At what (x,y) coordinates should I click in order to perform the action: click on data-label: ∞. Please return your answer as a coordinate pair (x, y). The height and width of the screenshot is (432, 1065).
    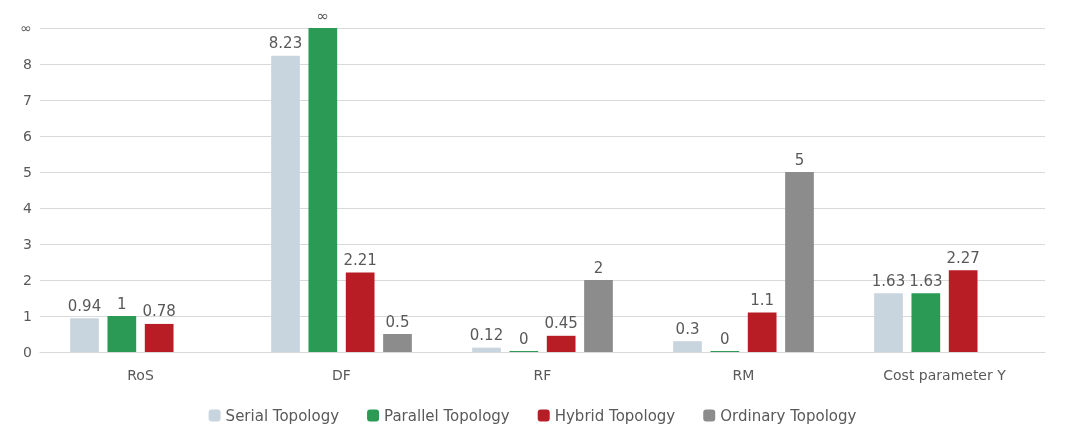
    Looking at the image, I should click on (323, 15).